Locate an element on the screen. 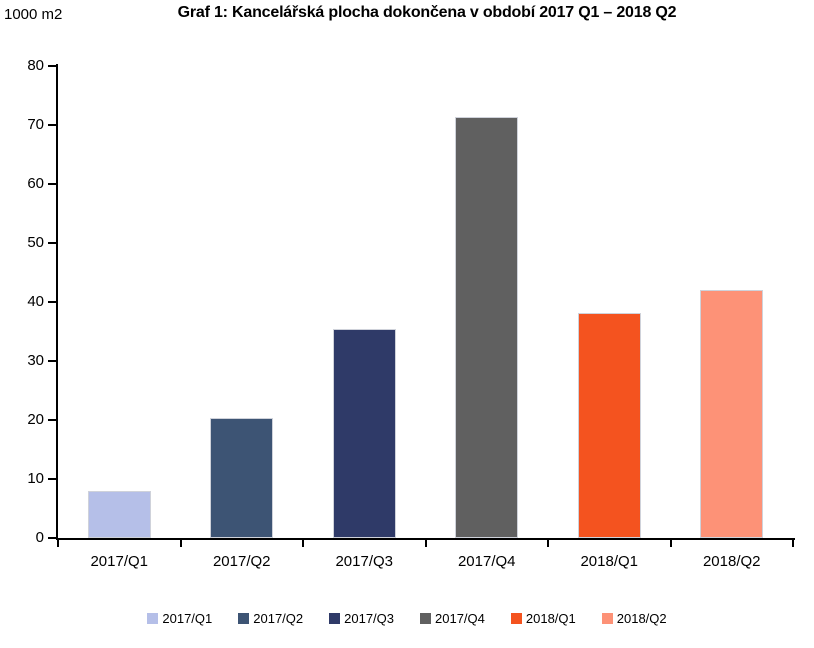 The image size is (814, 648). legend-item: 2018/Q1 is located at coordinates (543, 618).